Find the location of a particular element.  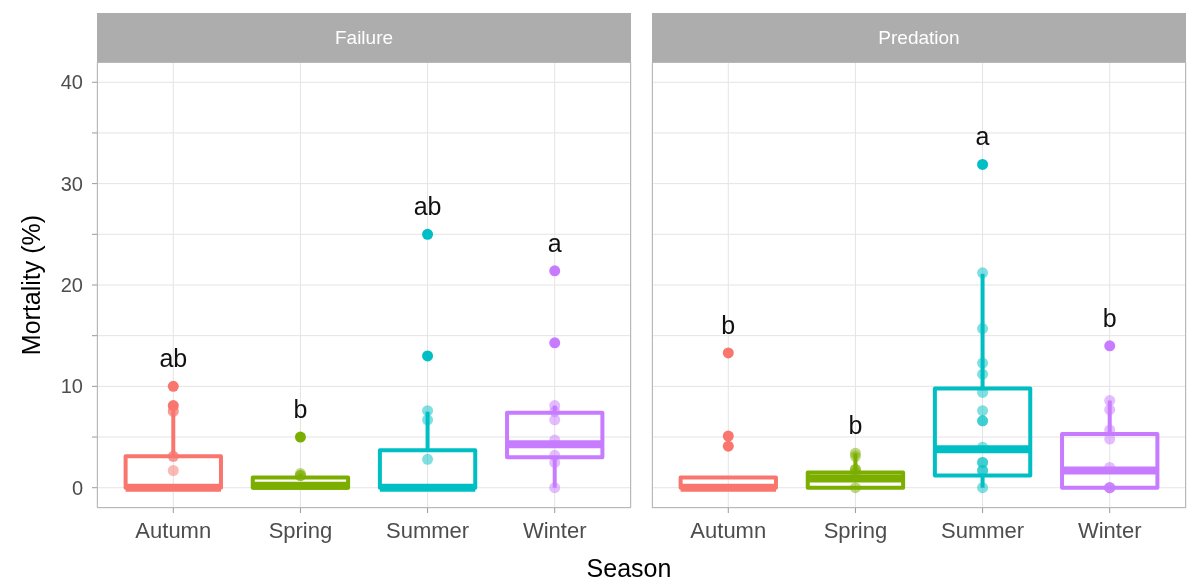

chart-title: Predation is located at coordinates (919, 37).